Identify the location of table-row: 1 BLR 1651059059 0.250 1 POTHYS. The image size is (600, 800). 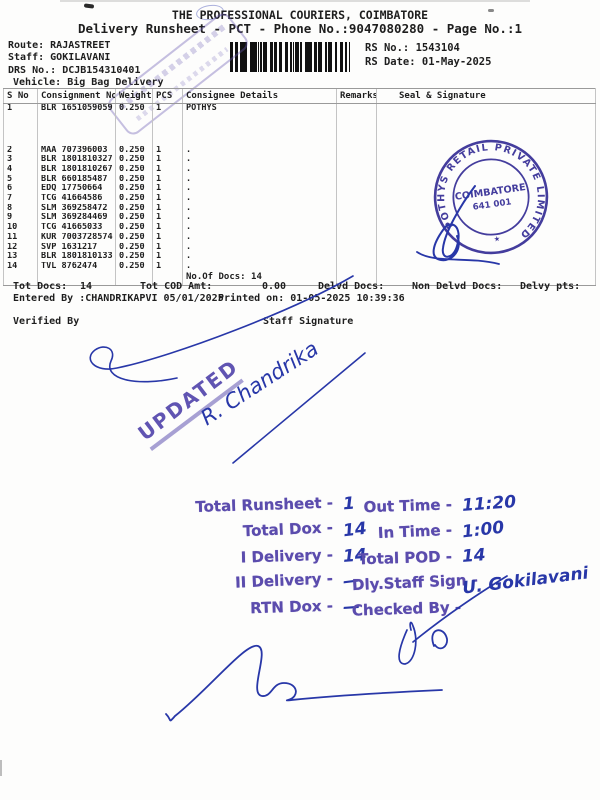
(299, 124).